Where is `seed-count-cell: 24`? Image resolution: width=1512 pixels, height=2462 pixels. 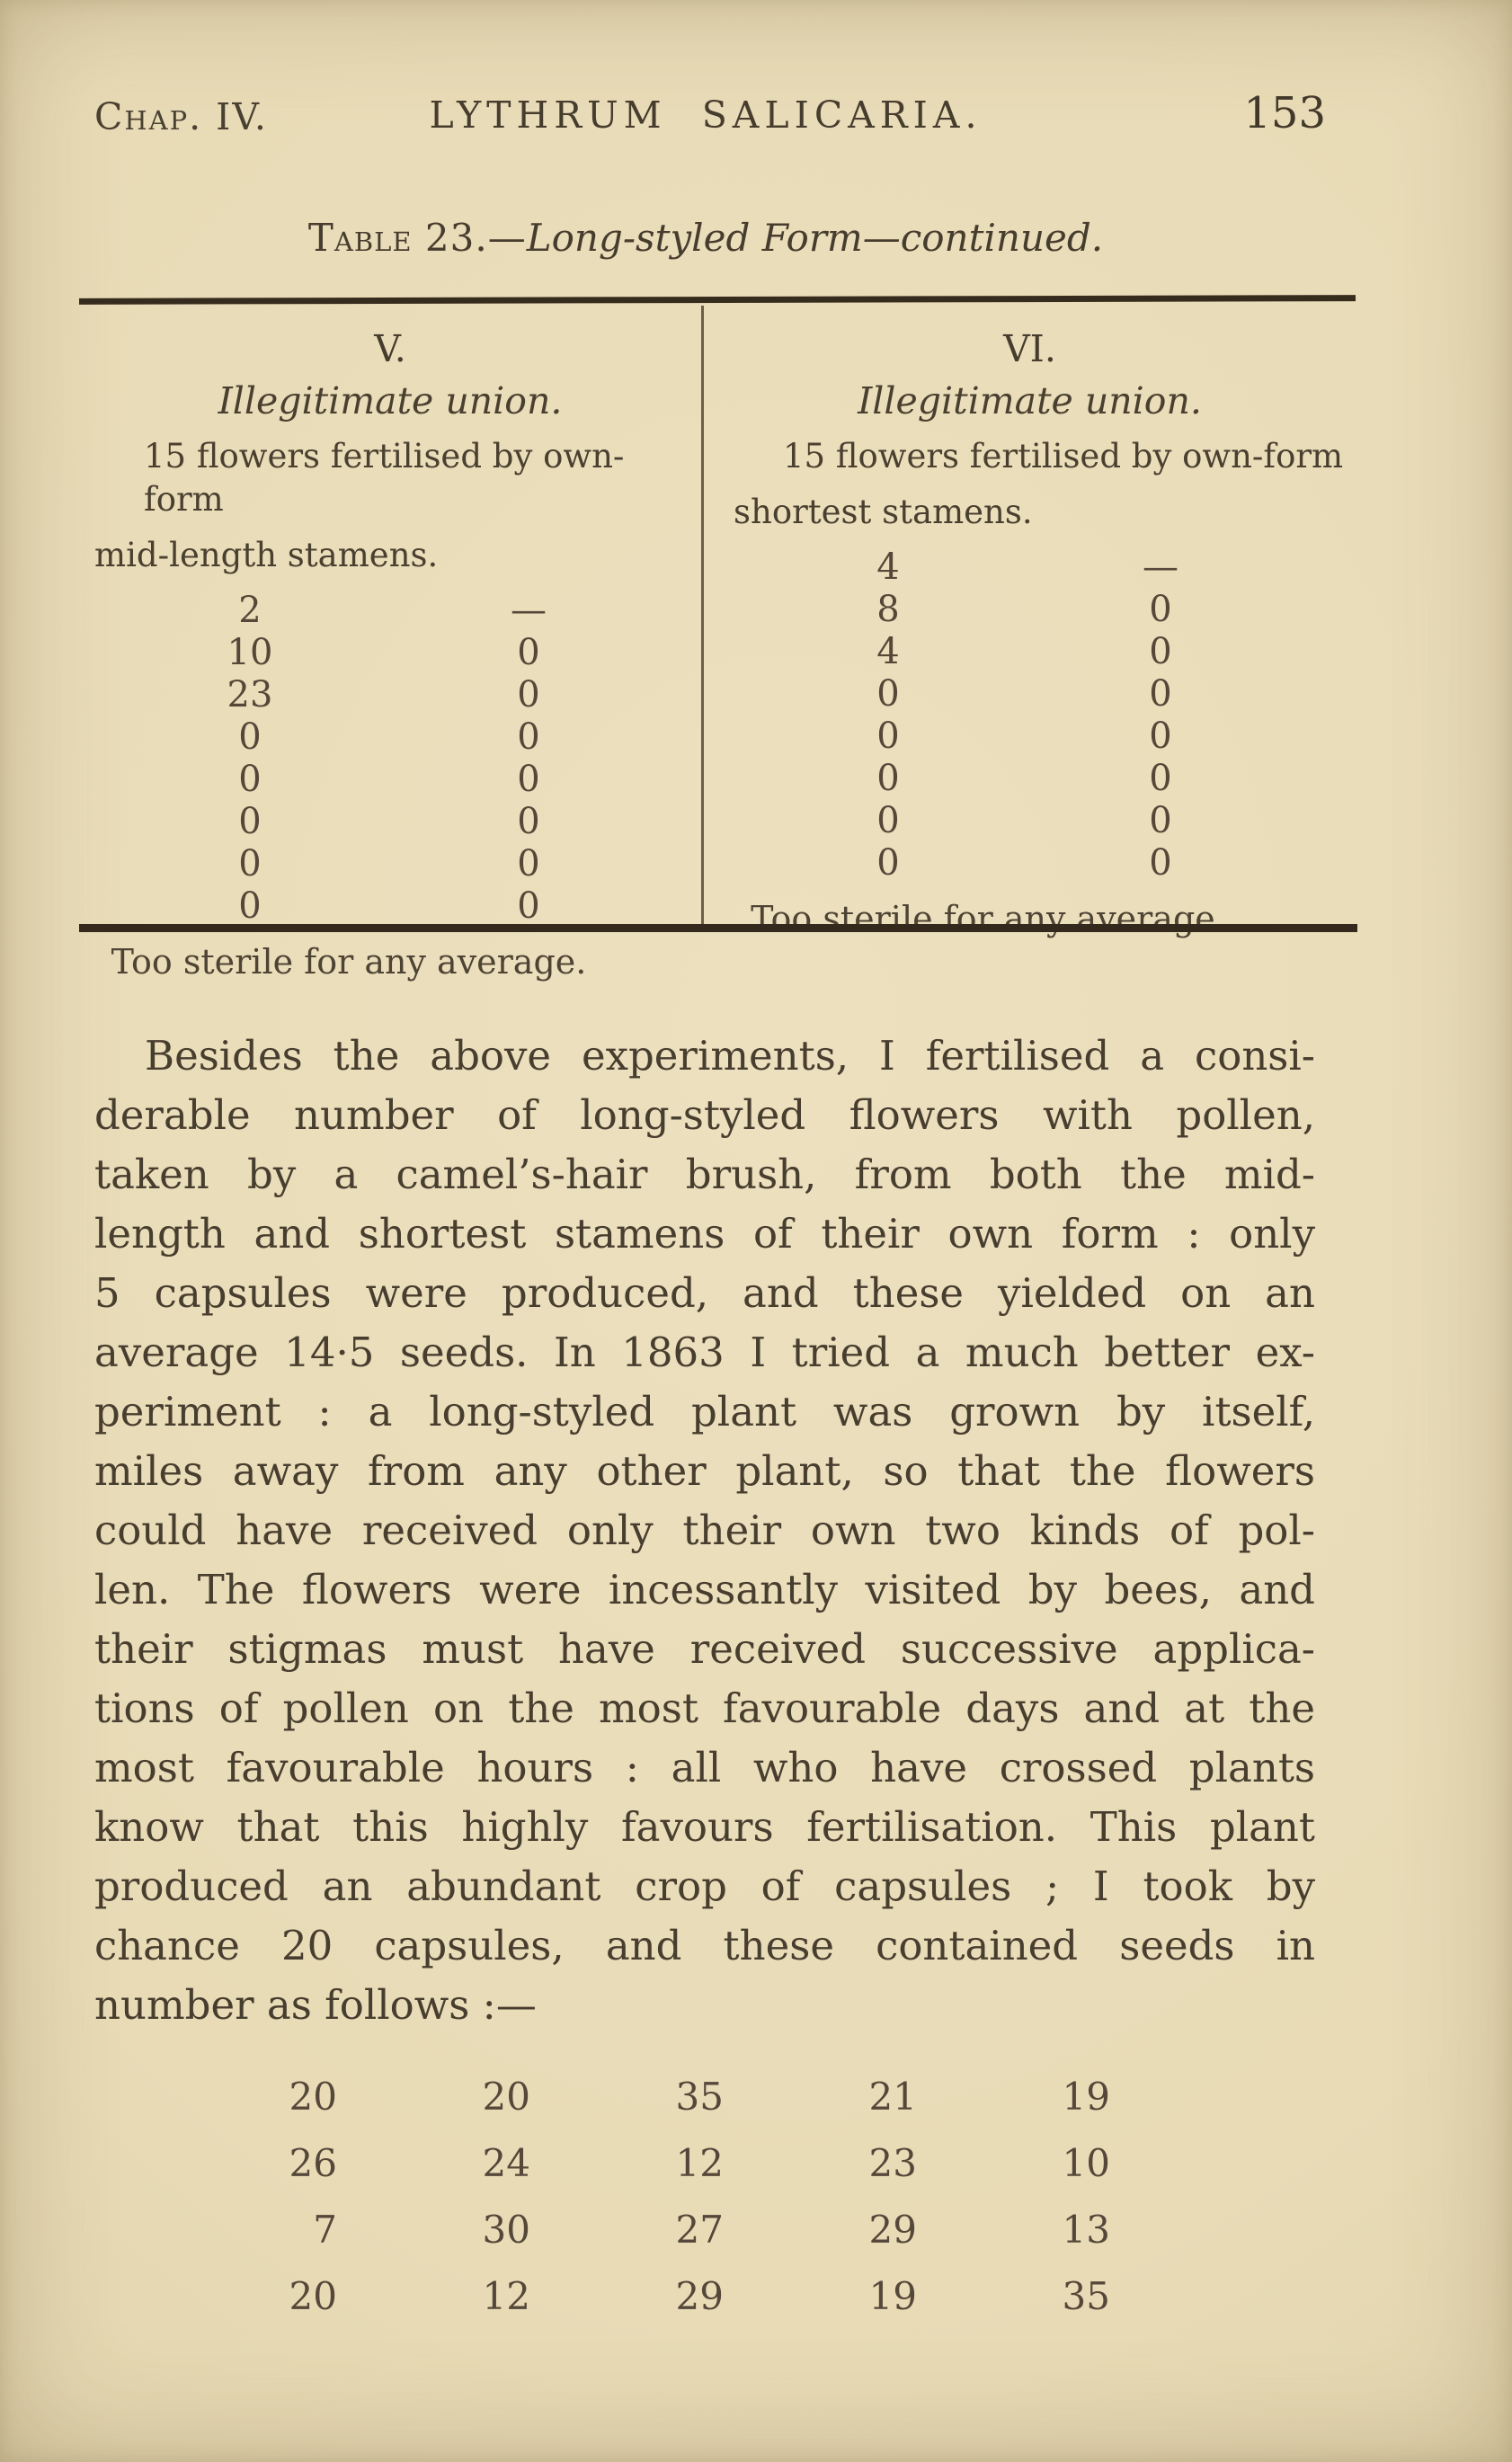
seed-count-cell: 24 is located at coordinates (506, 2163).